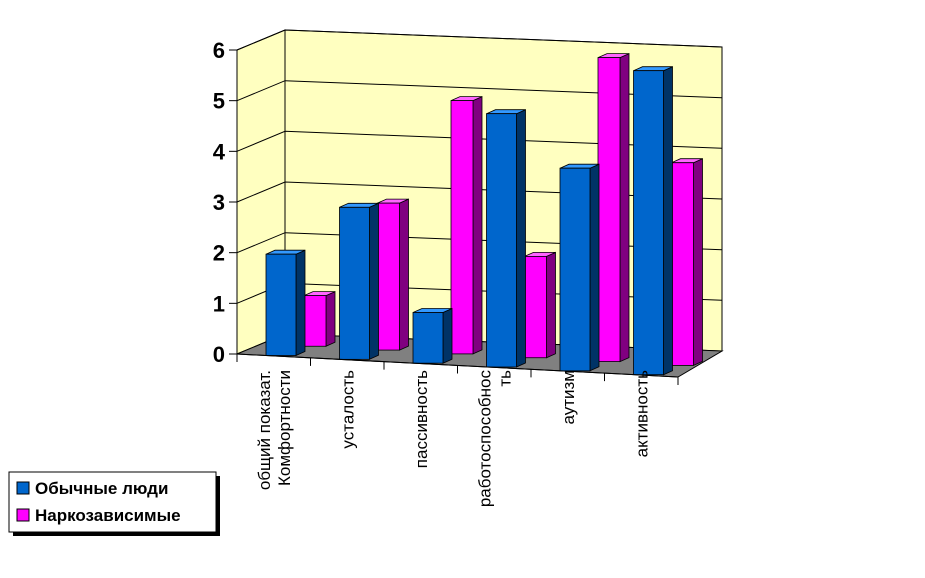 The width and height of the screenshot is (925, 578). What do you see at coordinates (101, 488) in the screenshot?
I see `legend-label: Обычные люди` at bounding box center [101, 488].